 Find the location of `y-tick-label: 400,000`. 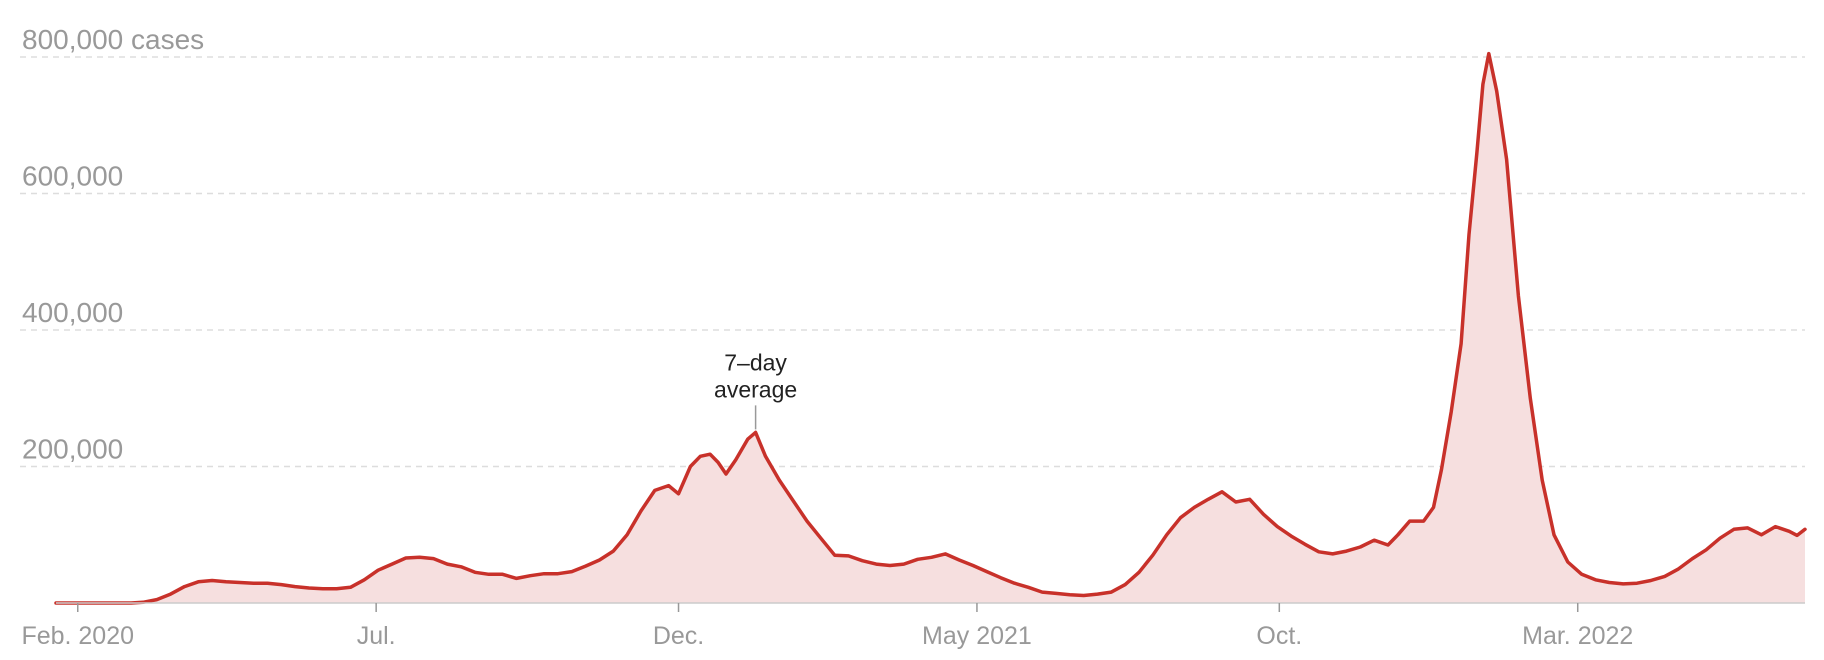

y-tick-label: 400,000 is located at coordinates (72, 312).